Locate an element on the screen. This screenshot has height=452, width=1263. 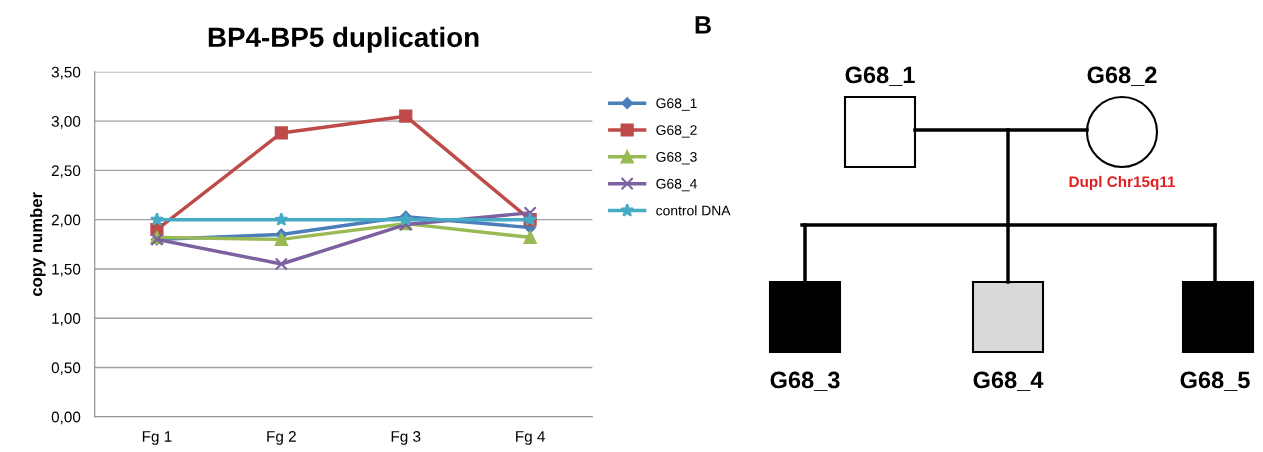
chart-title: BP4-BP5 duplication is located at coordinates (343, 39).